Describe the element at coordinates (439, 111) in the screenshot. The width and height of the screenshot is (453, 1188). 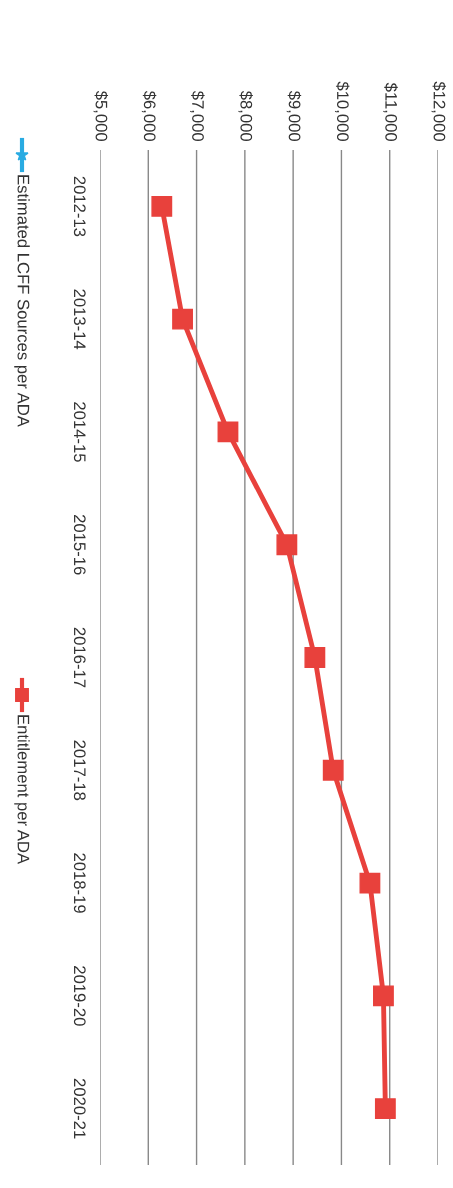
I see `x-tick-label: $12,000` at that location.